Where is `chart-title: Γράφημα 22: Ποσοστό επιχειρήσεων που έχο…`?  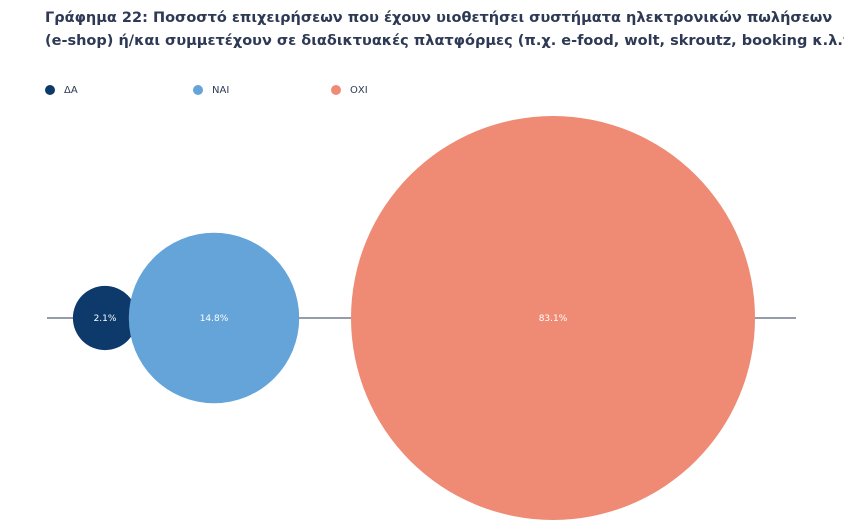
chart-title: Γράφημα 22: Ποσοστό επιχειρήσεων που έχο… is located at coordinates (444, 30).